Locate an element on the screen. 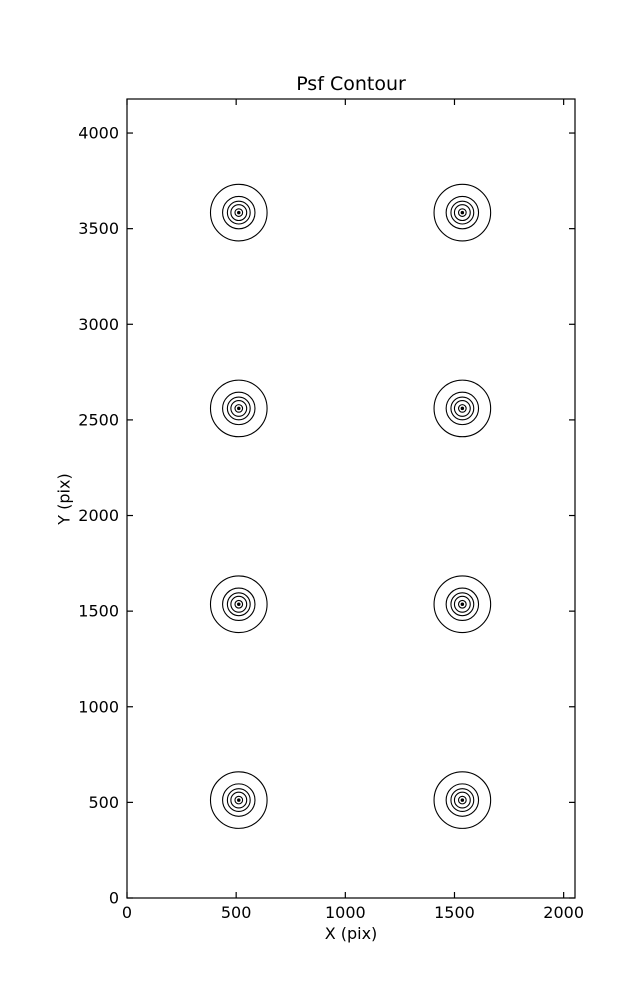 The image size is (637, 1000). y-tick-label: 1500 is located at coordinates (98, 611).